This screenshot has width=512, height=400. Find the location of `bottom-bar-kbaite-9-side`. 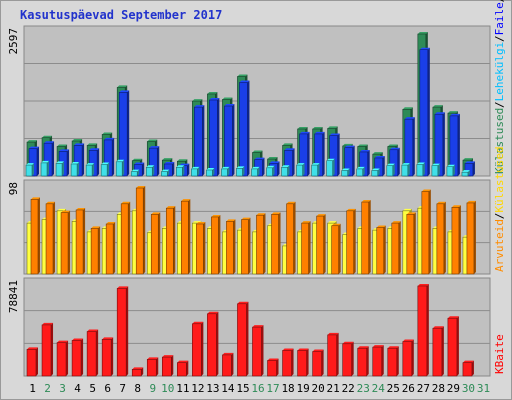

bottom-bar-kbaite-9-side is located at coordinates (157, 366).